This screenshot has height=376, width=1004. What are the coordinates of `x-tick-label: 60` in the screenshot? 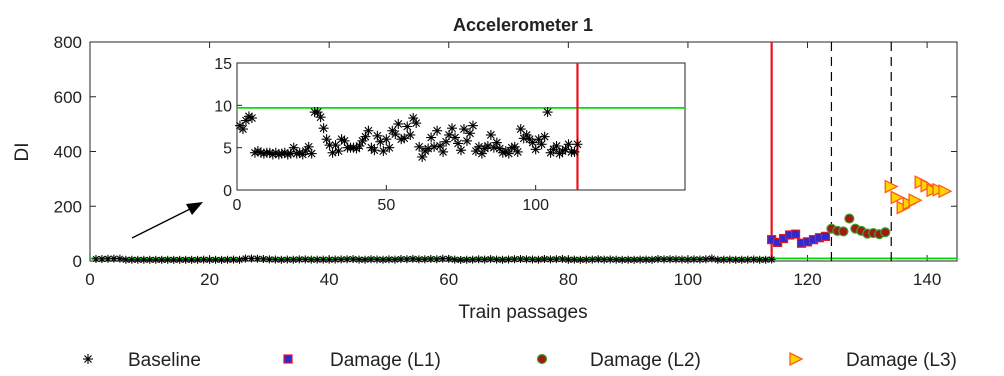 It's located at (448, 279).